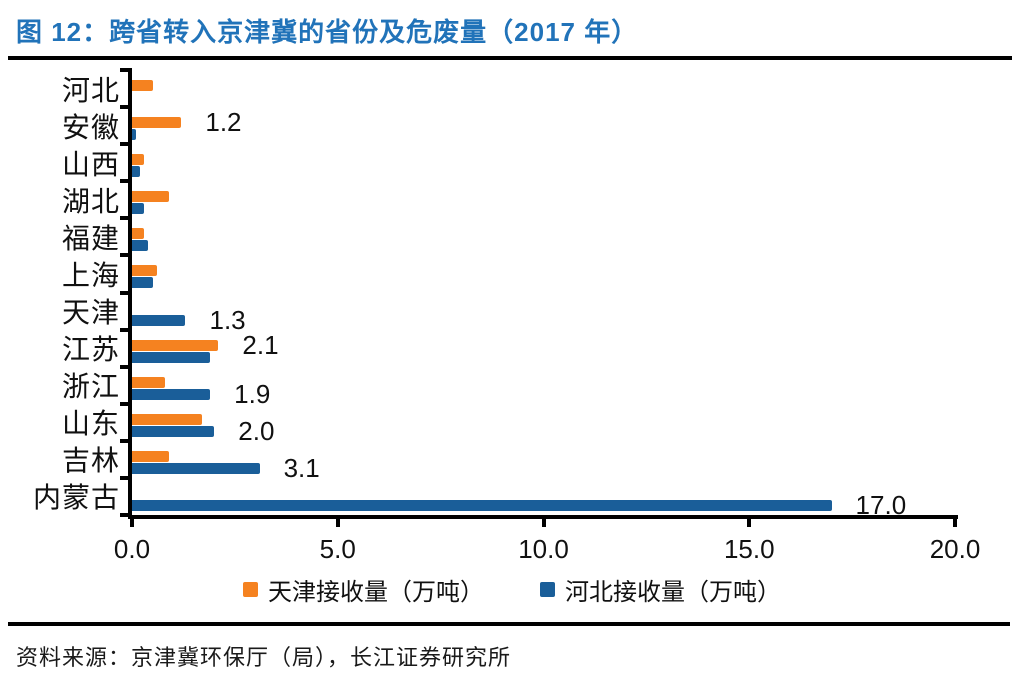  I want to click on data-label: 1.2, so click(223, 122).